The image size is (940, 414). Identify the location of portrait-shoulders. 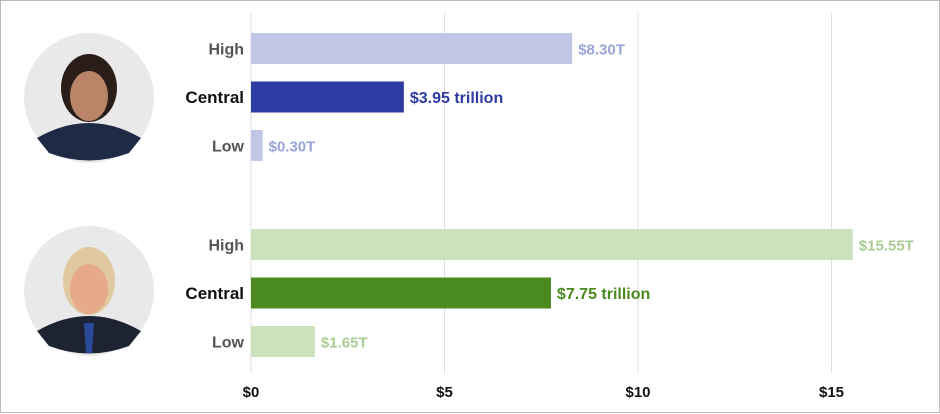
(89, 142).